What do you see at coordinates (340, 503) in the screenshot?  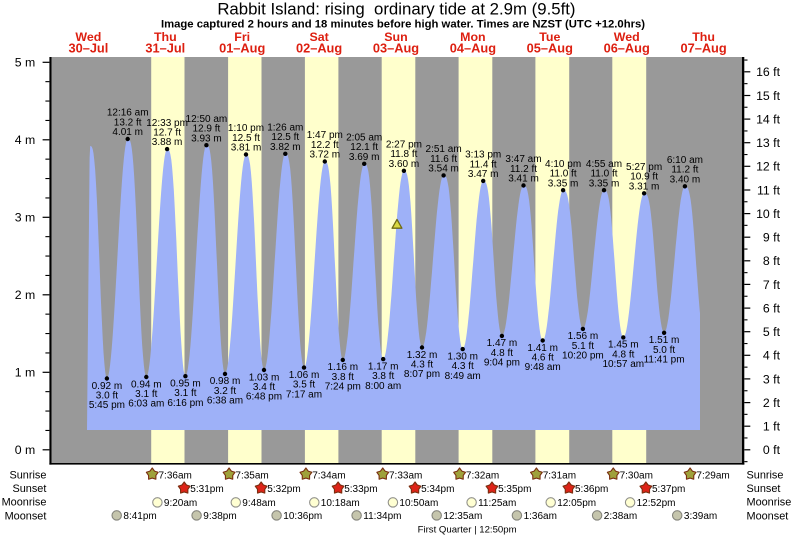 I see `svg-text: 10:18am` at bounding box center [340, 503].